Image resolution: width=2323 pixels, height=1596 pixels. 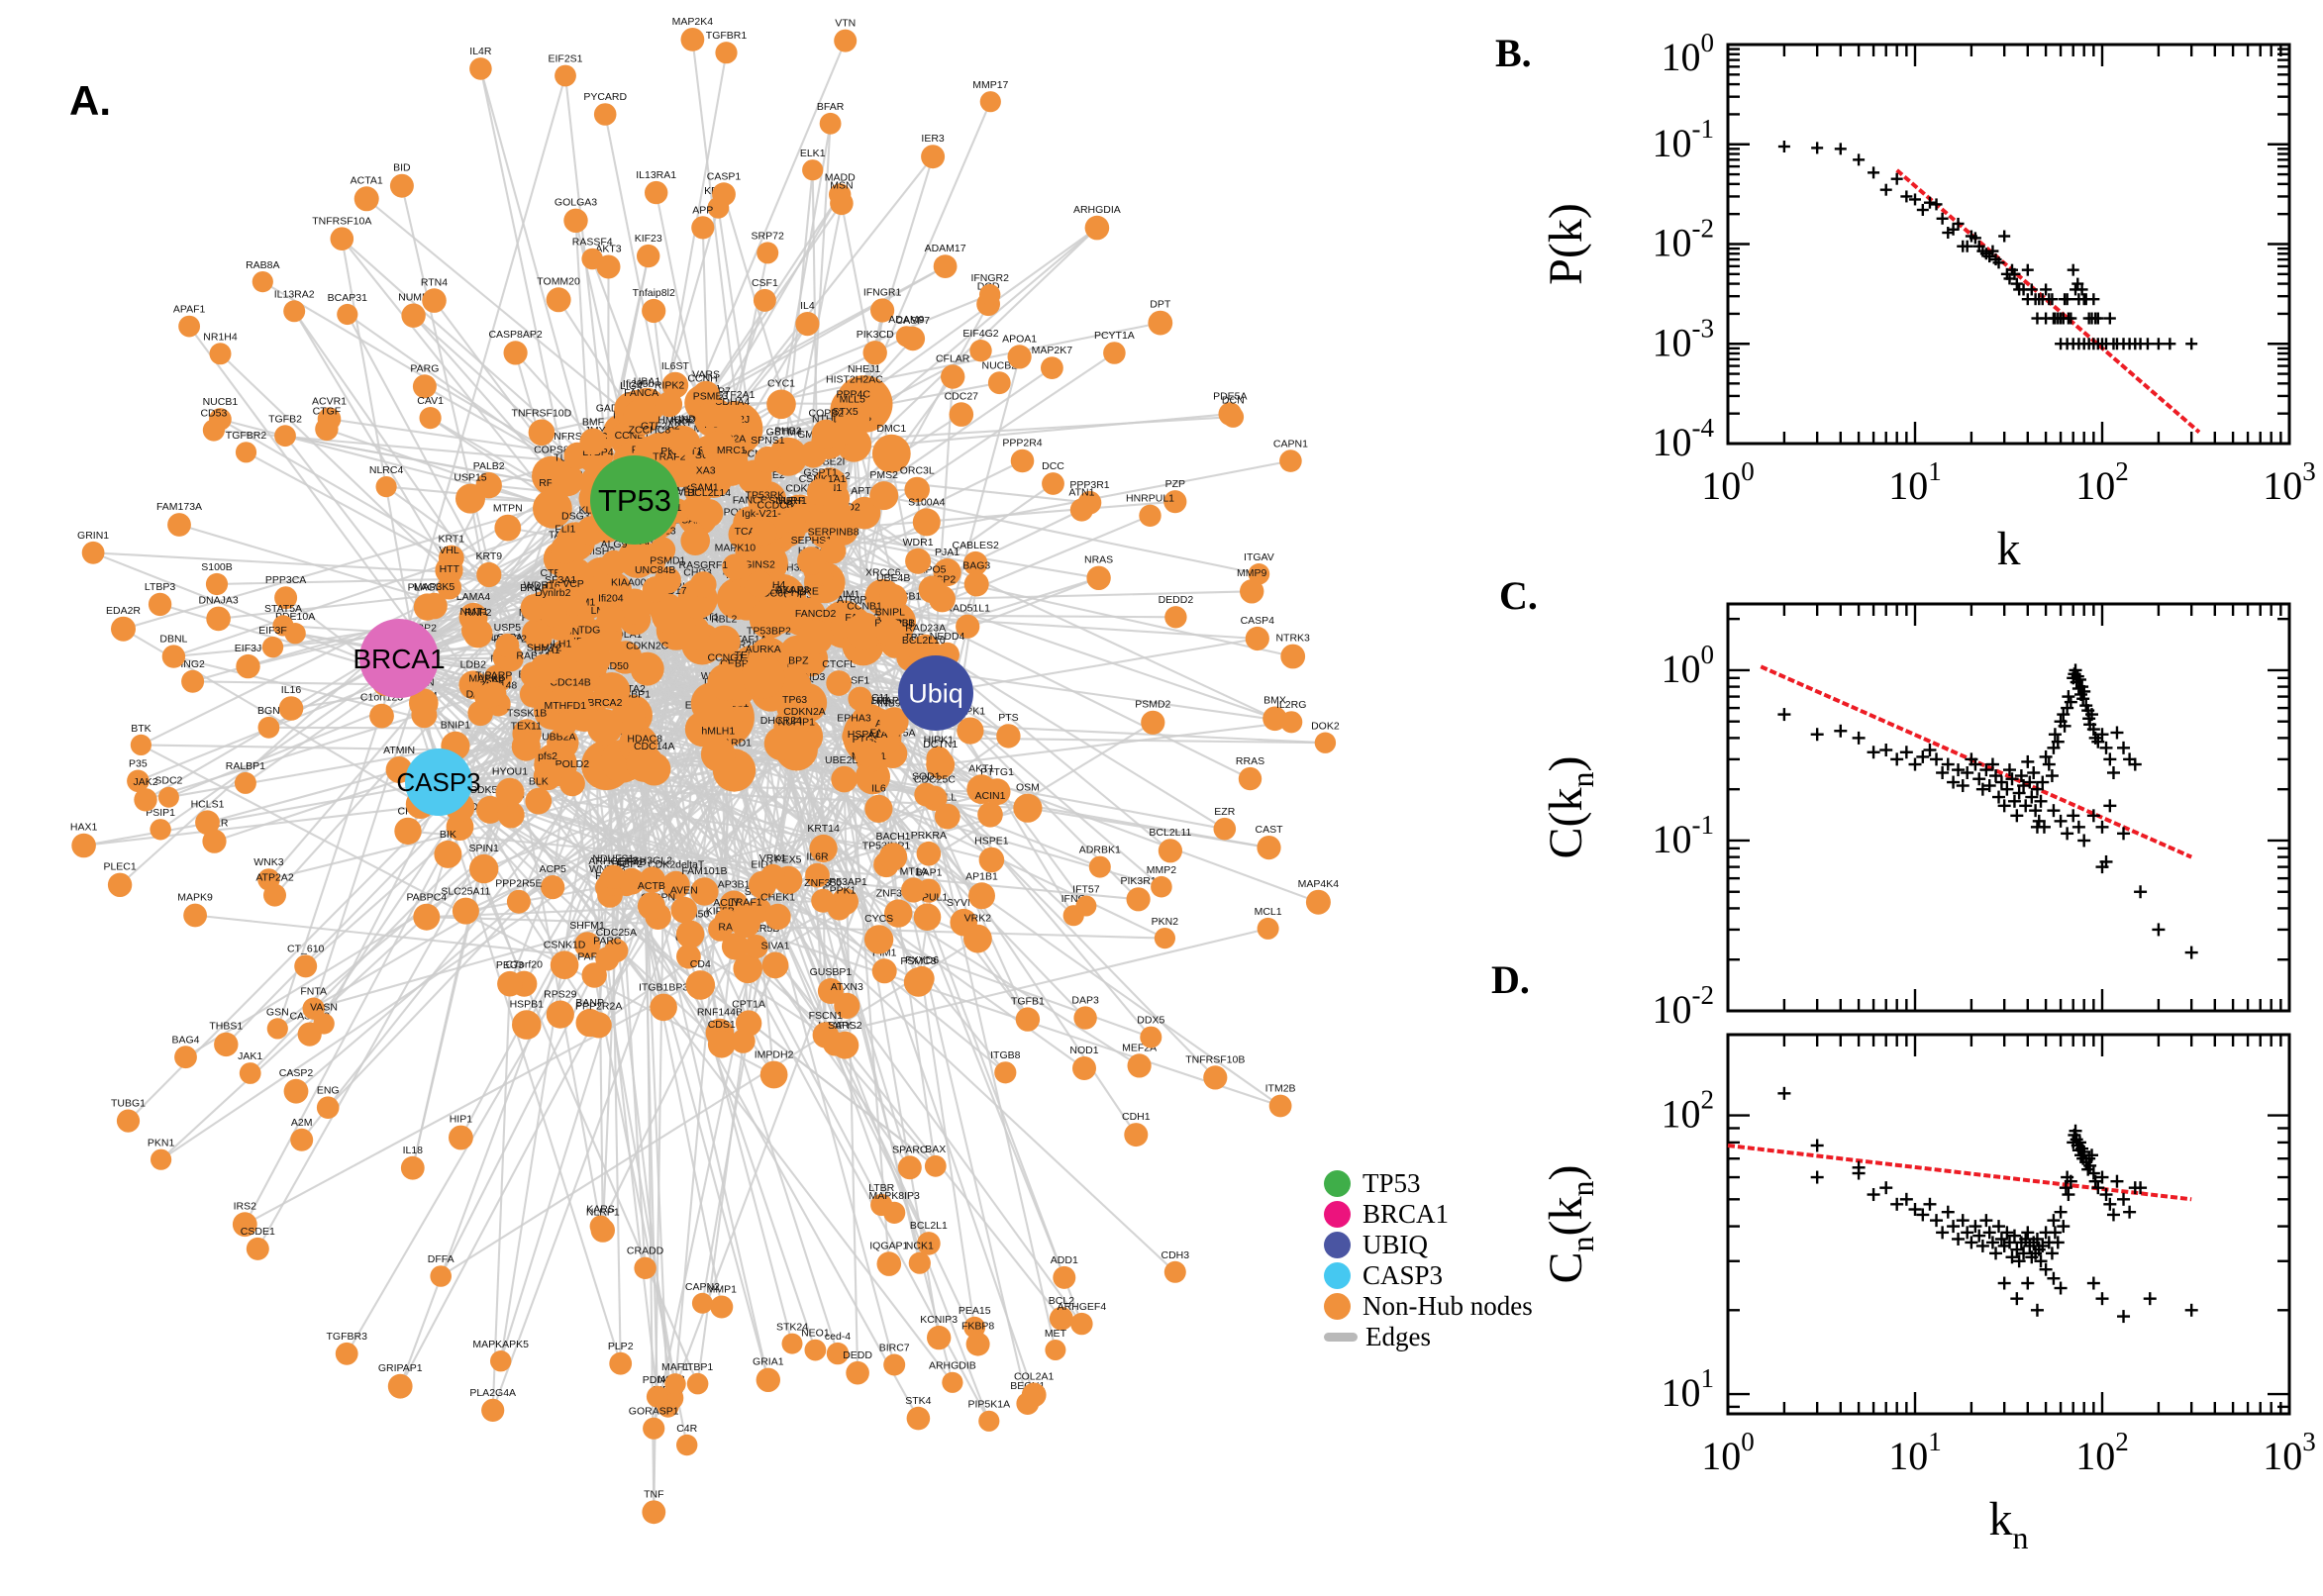 I want to click on network-node-label: NTRK3, so click(x=1292, y=639).